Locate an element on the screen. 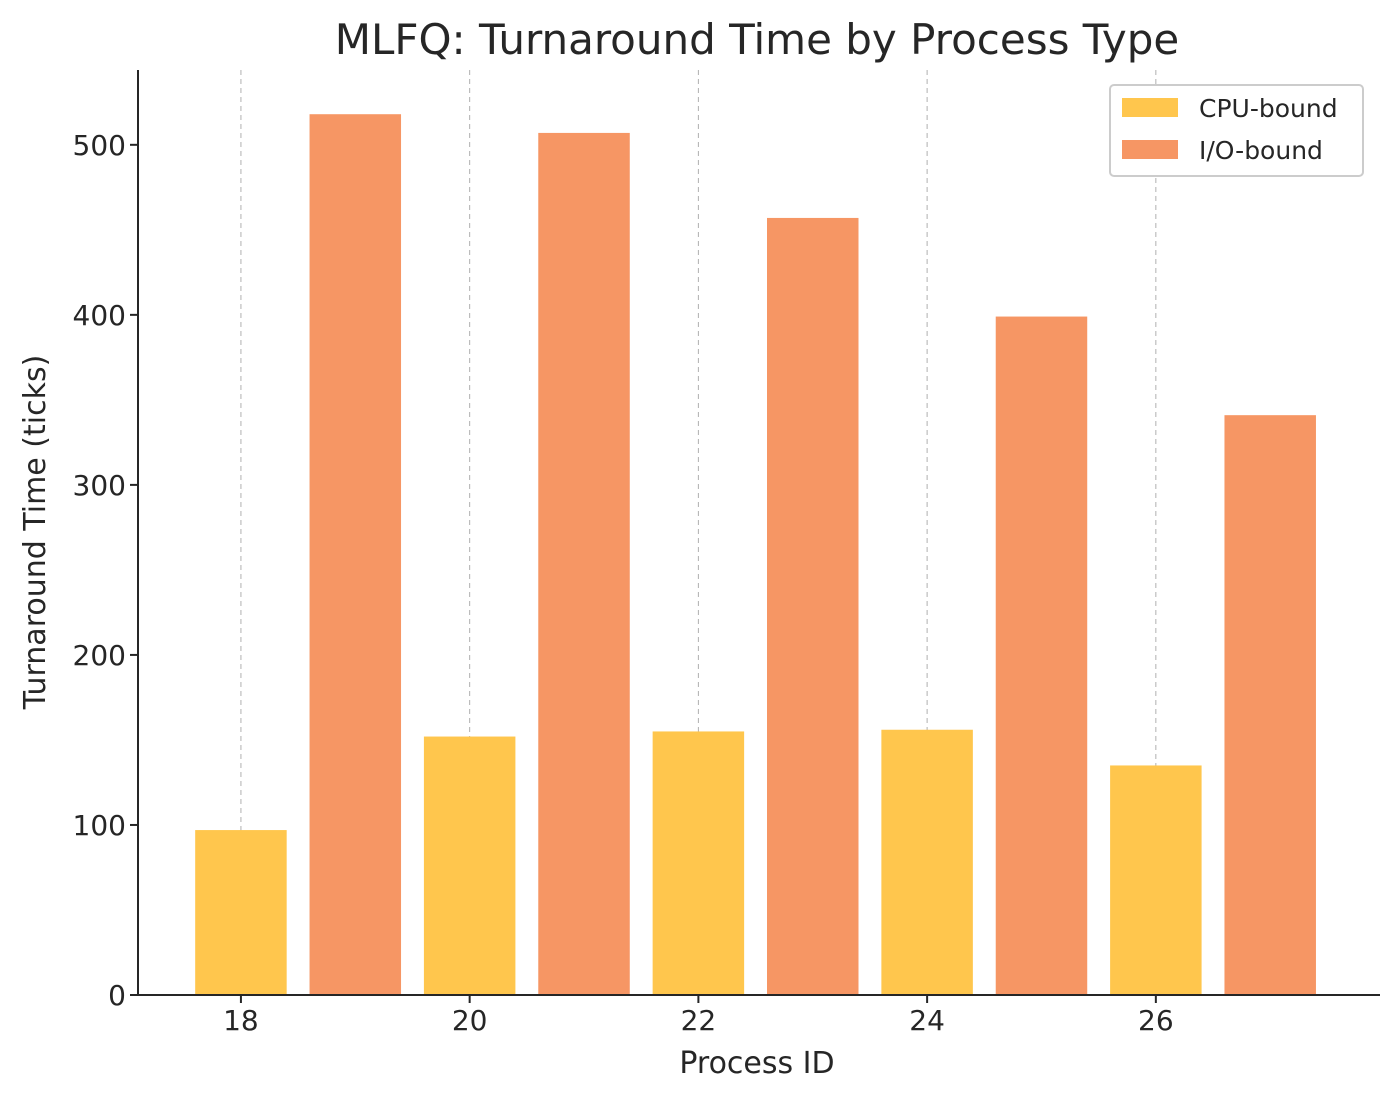 This screenshot has width=1397, height=1101. y-tick-label-200: 200 is located at coordinates (99, 655).